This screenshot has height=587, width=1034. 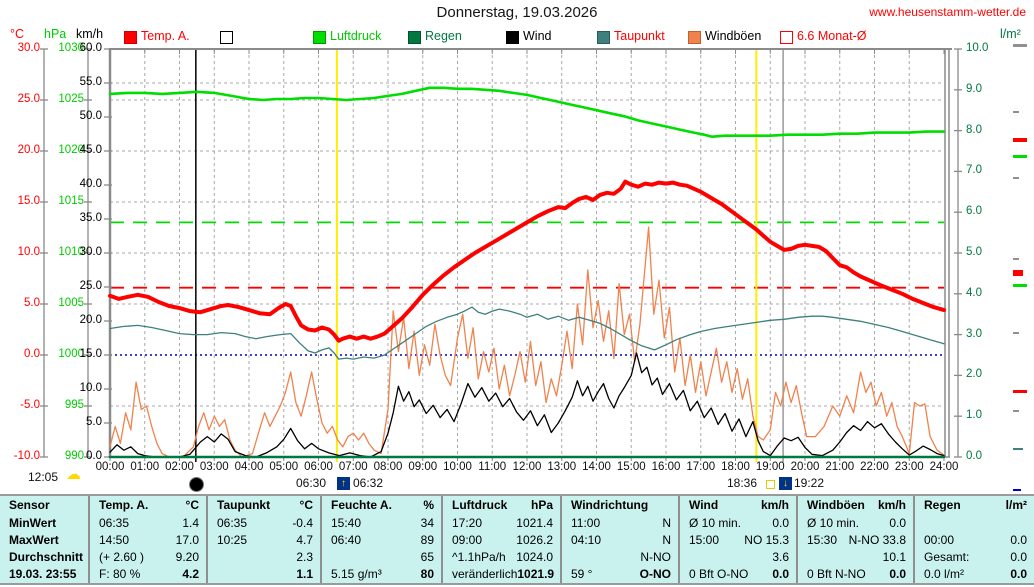 I want to click on axis-tick-label-pressure_hpa: 995, so click(x=74, y=405).